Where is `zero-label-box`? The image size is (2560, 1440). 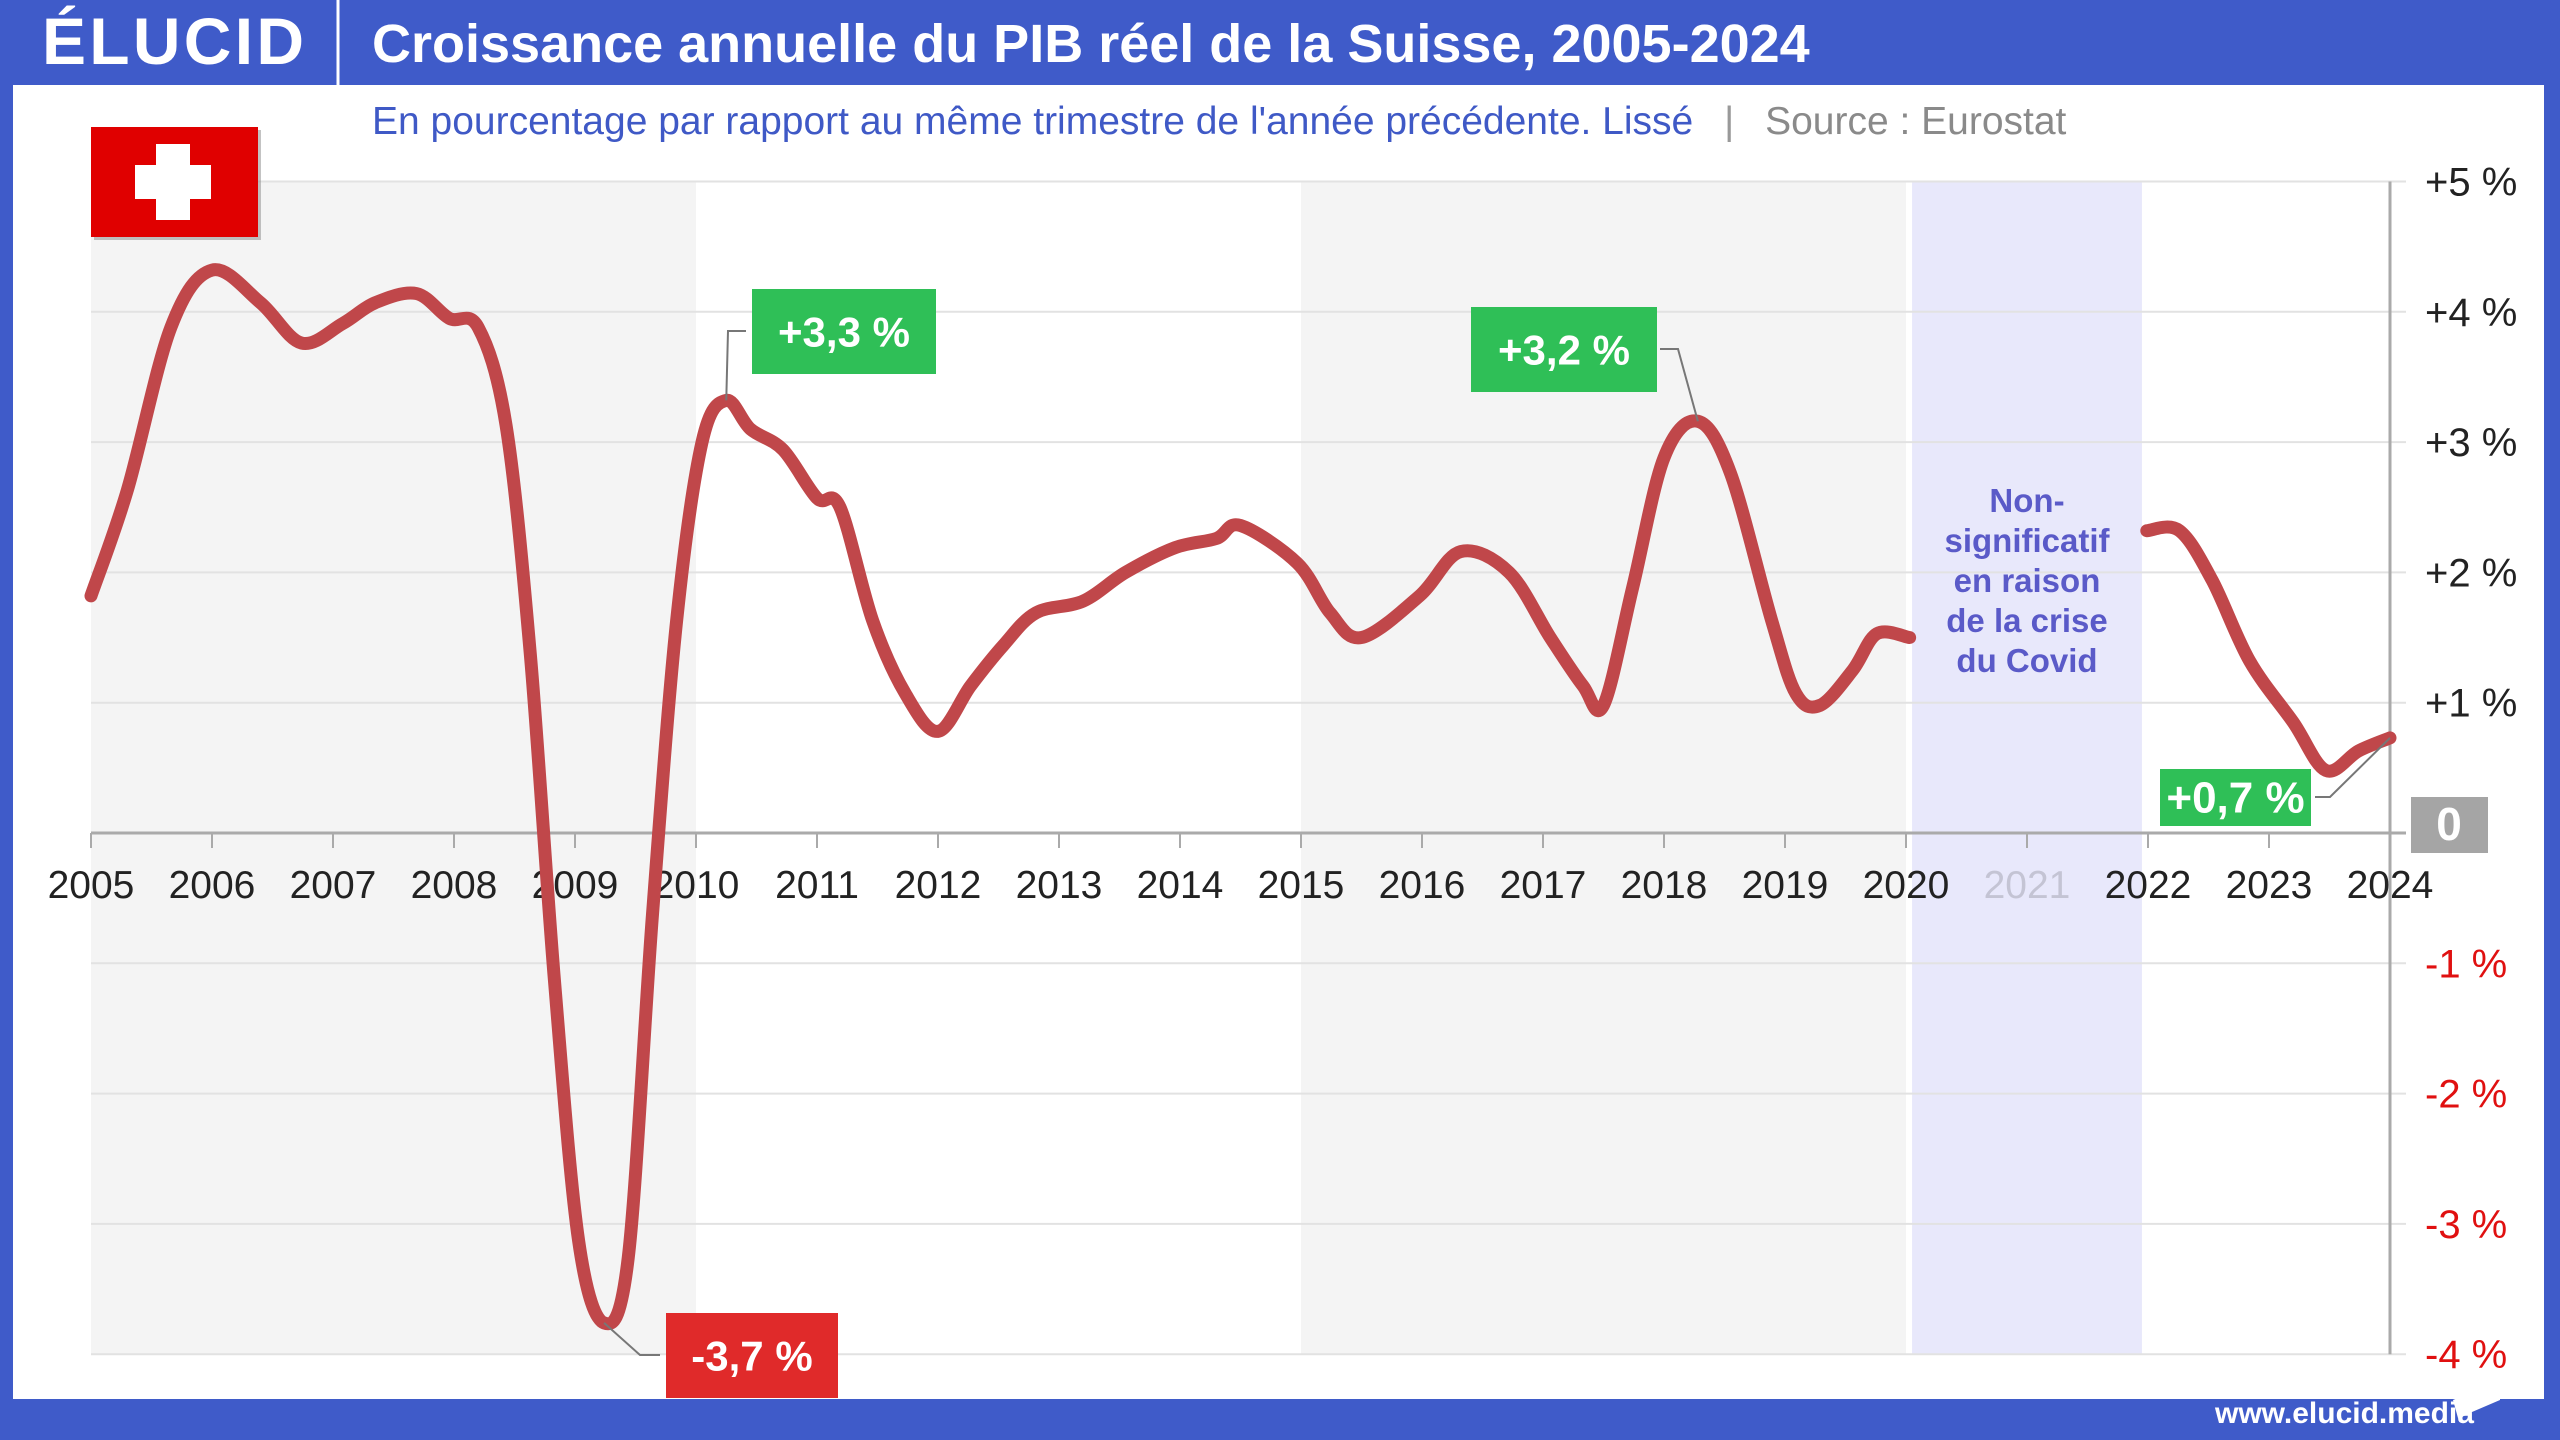
zero-label-box is located at coordinates (2449, 825).